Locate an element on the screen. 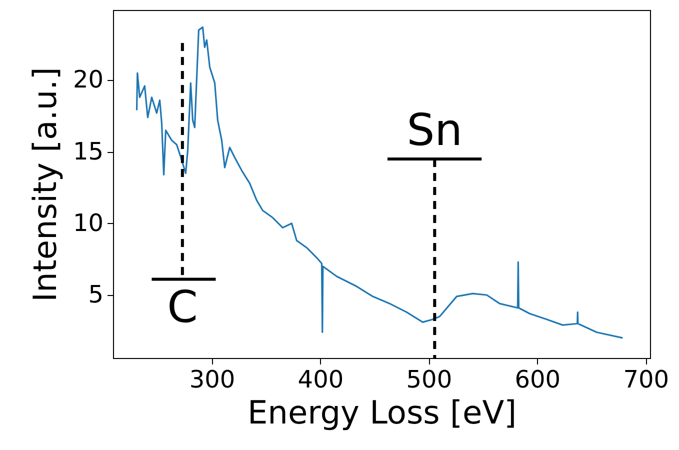 Image resolution: width=679 pixels, height=450 pixels. x-axis-title: Energy Loss [eV] is located at coordinates (382, 413).